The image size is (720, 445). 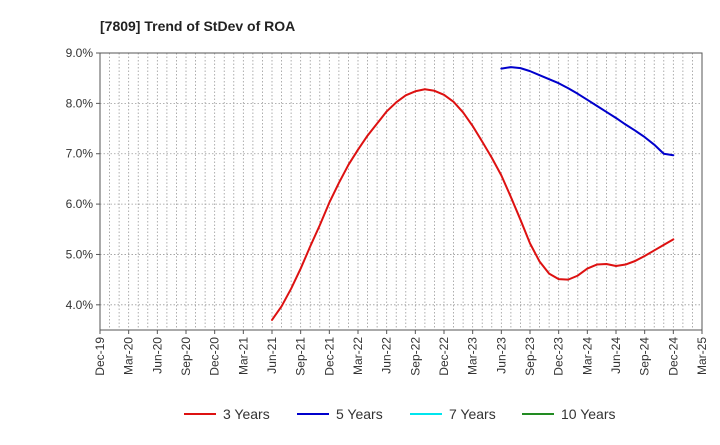 What do you see at coordinates (272, 355) in the screenshot?
I see `x-tick-label: Jun-21` at bounding box center [272, 355].